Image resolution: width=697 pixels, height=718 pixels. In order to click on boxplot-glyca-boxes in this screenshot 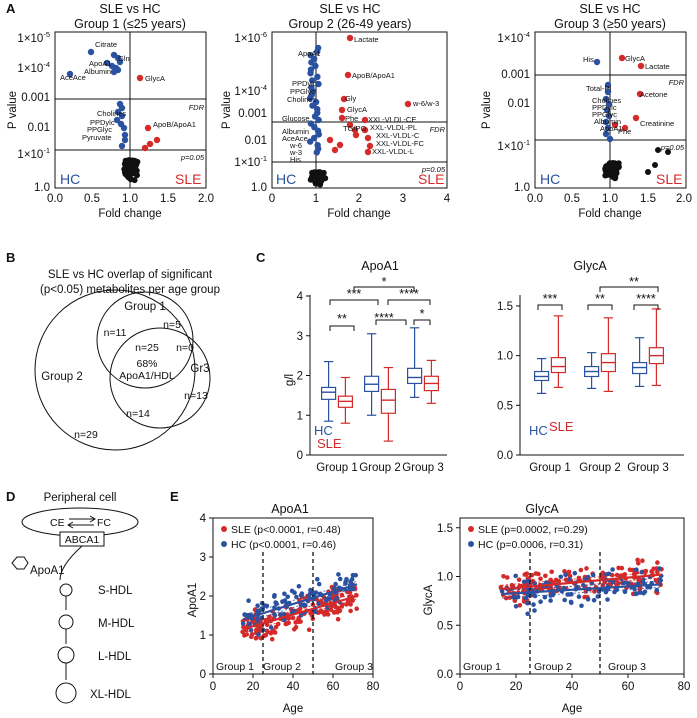, I will do `click(599, 351)`.